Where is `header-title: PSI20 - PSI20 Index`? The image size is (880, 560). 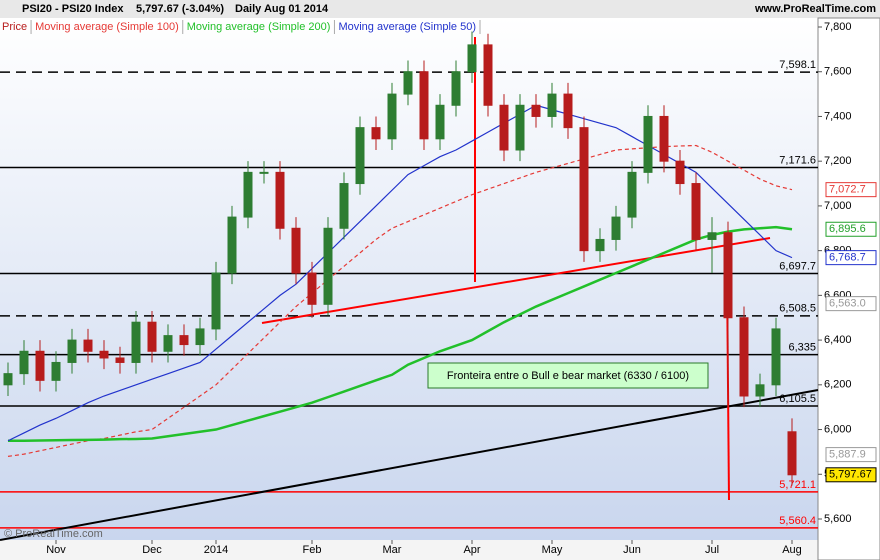
header-title: PSI20 - PSI20 Index is located at coordinates (73, 9).